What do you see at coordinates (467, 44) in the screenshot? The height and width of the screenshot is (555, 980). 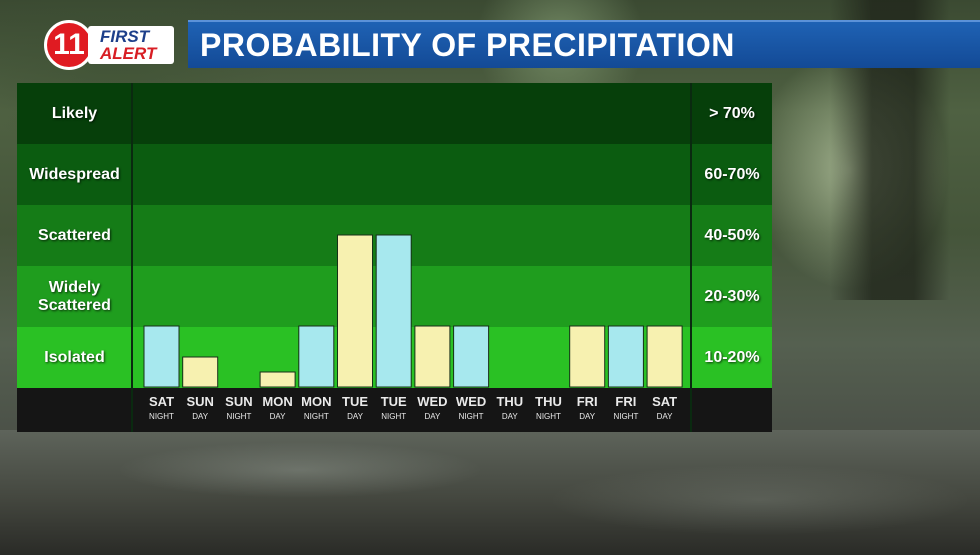 I see `chart-title: PROBABILITY OF PRECIPITATION` at bounding box center [467, 44].